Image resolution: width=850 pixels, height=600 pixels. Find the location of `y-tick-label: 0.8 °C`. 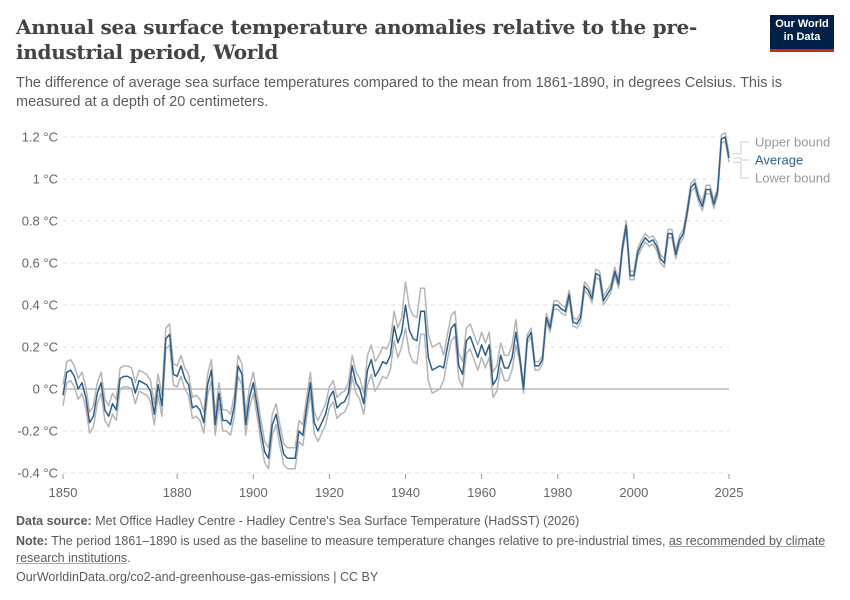

y-tick-label: 0.8 °C is located at coordinates (40, 221).